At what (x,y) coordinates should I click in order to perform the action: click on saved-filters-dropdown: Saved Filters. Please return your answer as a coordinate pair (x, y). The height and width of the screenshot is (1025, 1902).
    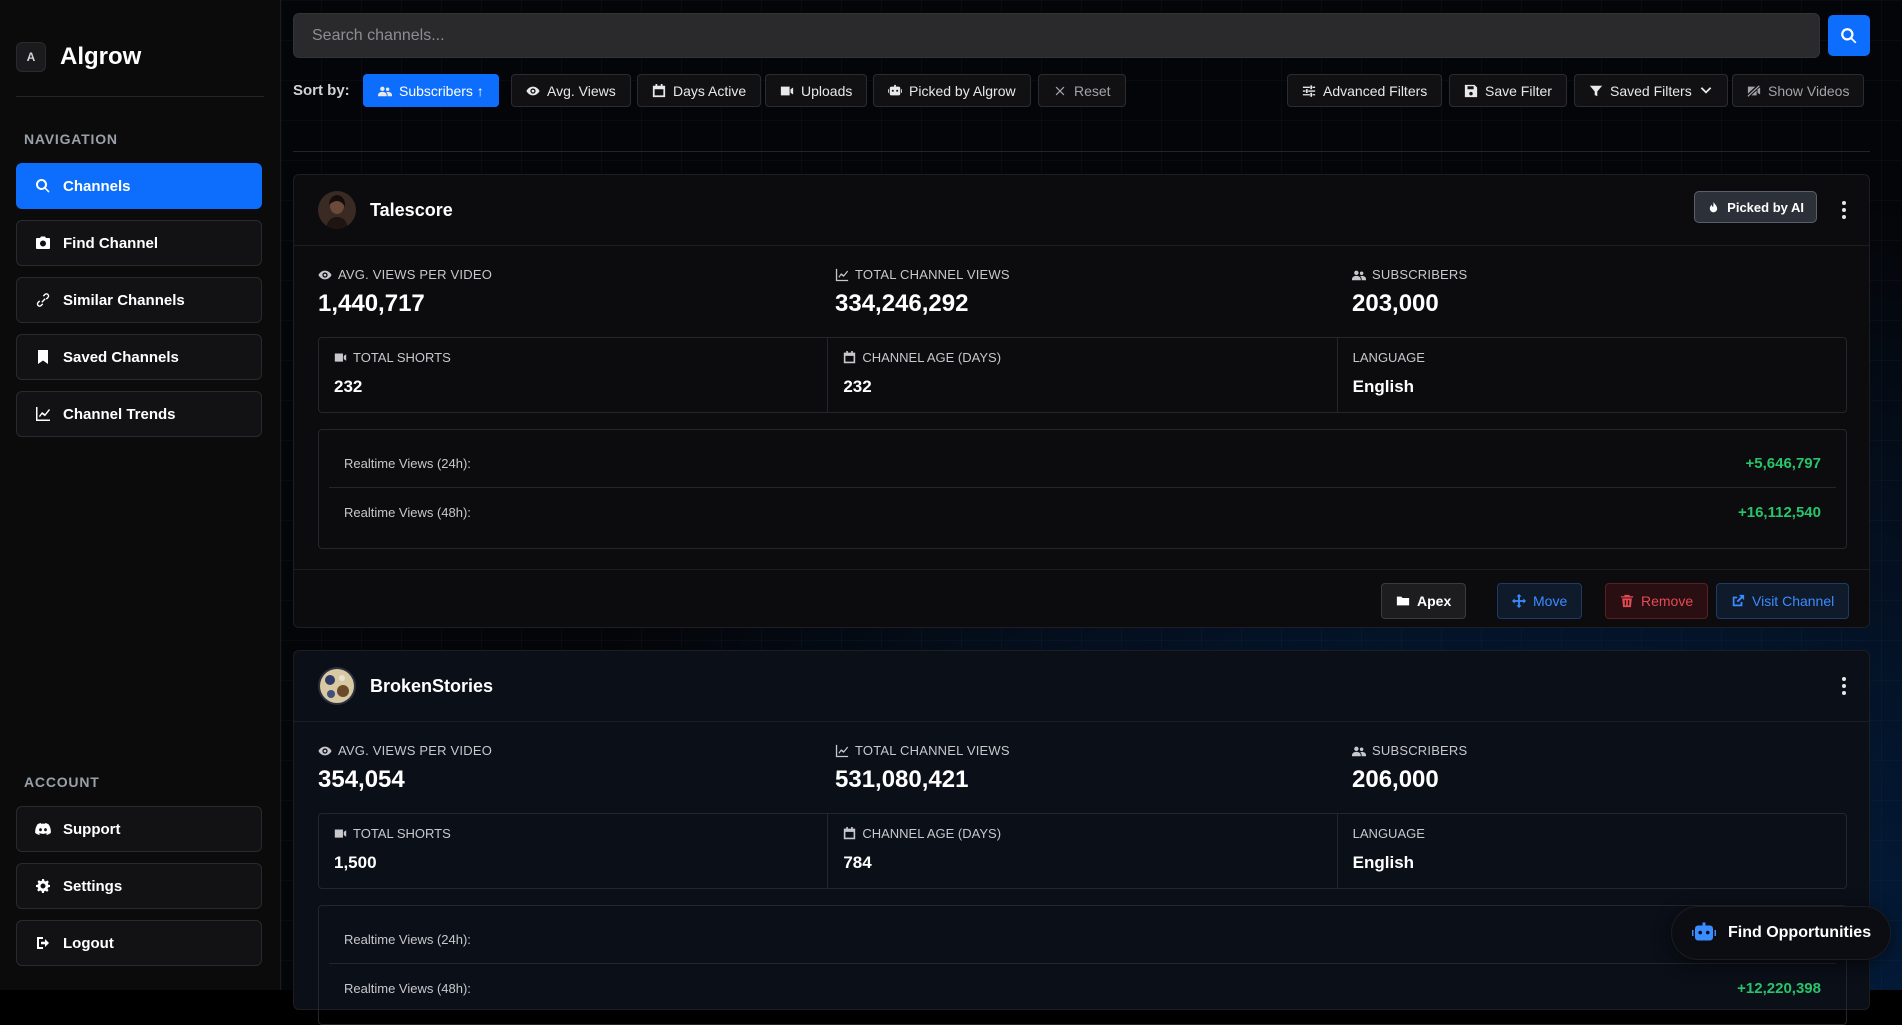
    Looking at the image, I should click on (1651, 90).